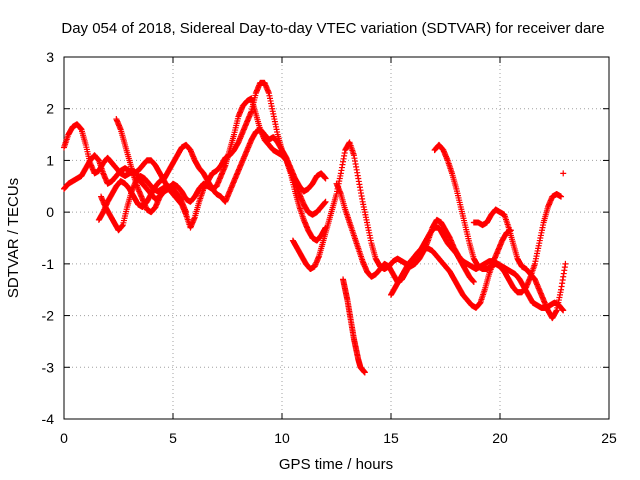  I want to click on y-tick-label: -3, so click(48, 367).